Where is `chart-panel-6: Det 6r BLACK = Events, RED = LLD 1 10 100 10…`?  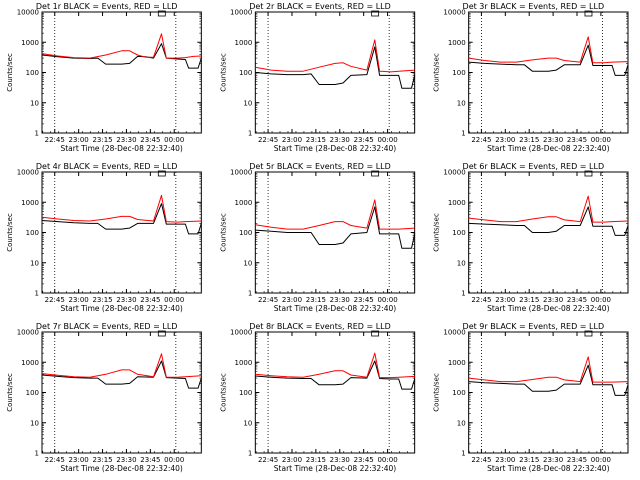 chart-panel-6: Det 6r BLACK = Events, RED = LLD 1 10 100 10… is located at coordinates (531, 237).